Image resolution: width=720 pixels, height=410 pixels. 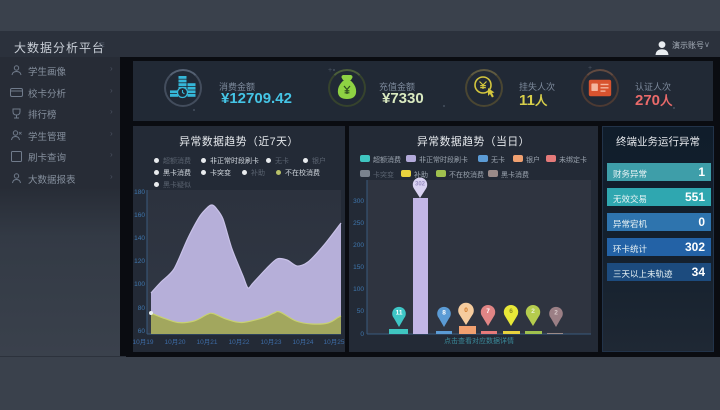 What do you see at coordinates (358, 201) in the screenshot?
I see `svg-text: 300` at bounding box center [358, 201].